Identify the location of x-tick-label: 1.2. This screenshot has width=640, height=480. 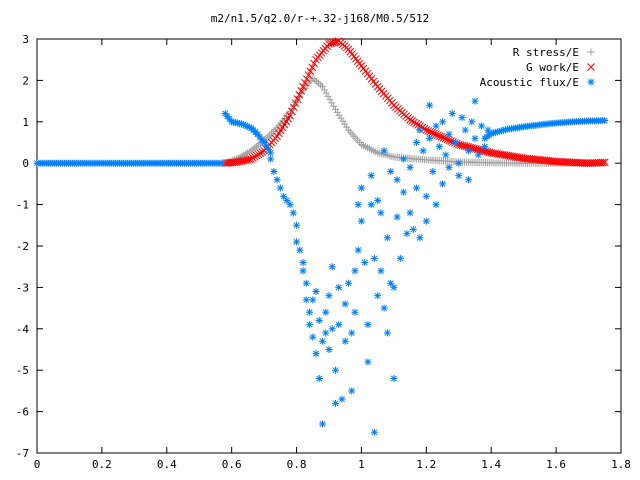
(426, 464).